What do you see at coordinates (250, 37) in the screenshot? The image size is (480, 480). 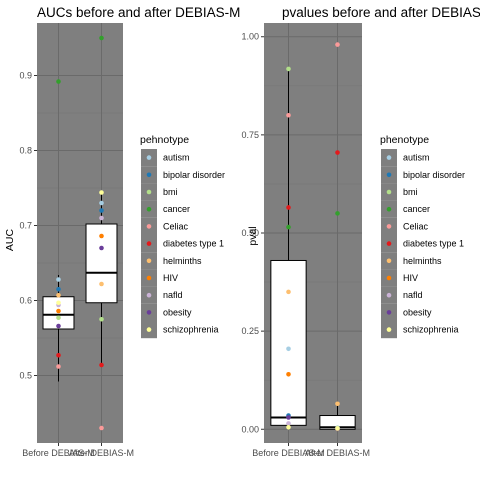 I see `y-tick-label: 1.00` at bounding box center [250, 37].